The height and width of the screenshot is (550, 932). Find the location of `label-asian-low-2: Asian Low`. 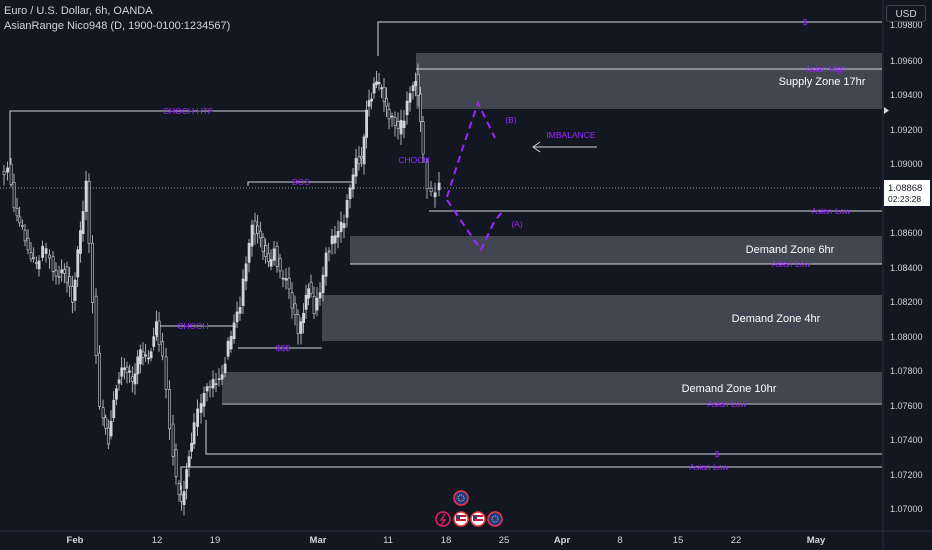

label-asian-low-2: Asian Low is located at coordinates (791, 264).